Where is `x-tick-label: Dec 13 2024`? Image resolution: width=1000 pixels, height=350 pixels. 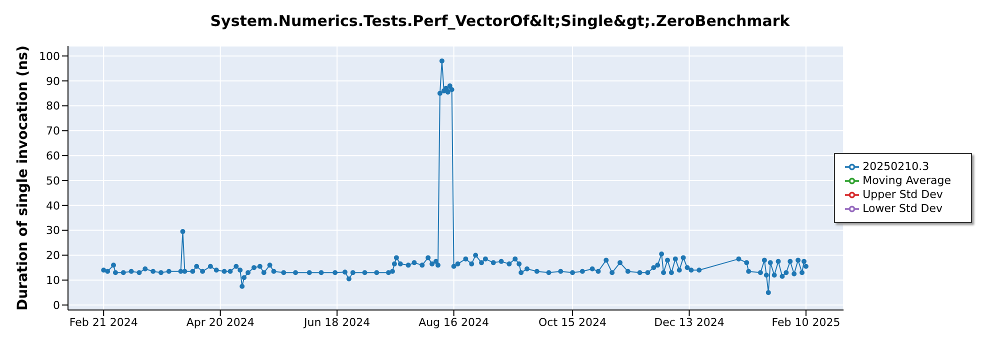
x-tick-label: Dec 13 2024 is located at coordinates (689, 322).